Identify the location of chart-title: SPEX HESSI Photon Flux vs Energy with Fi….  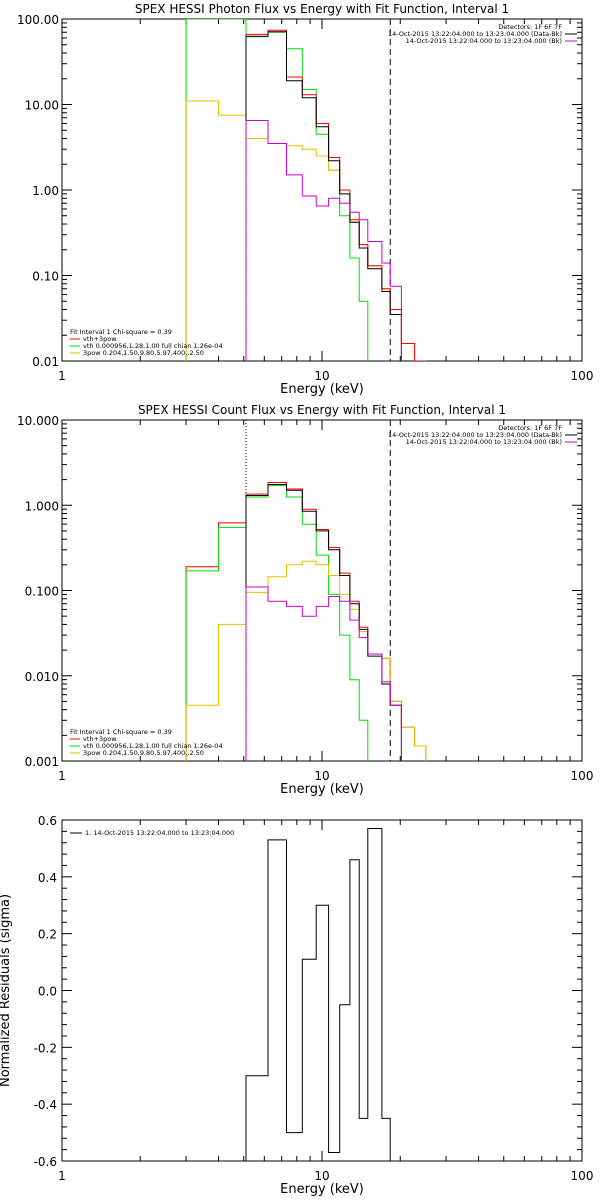
(322, 9).